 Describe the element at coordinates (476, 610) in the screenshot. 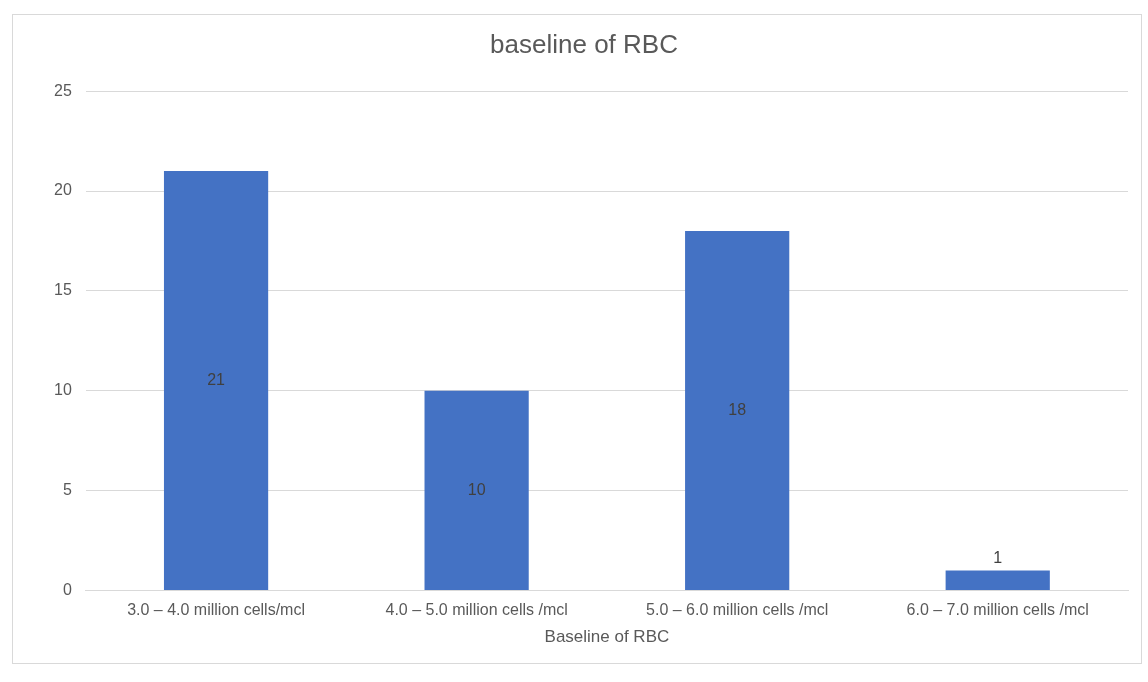

I see `x-tick-label: 4.0 – 5.0 million cells /mcl` at that location.